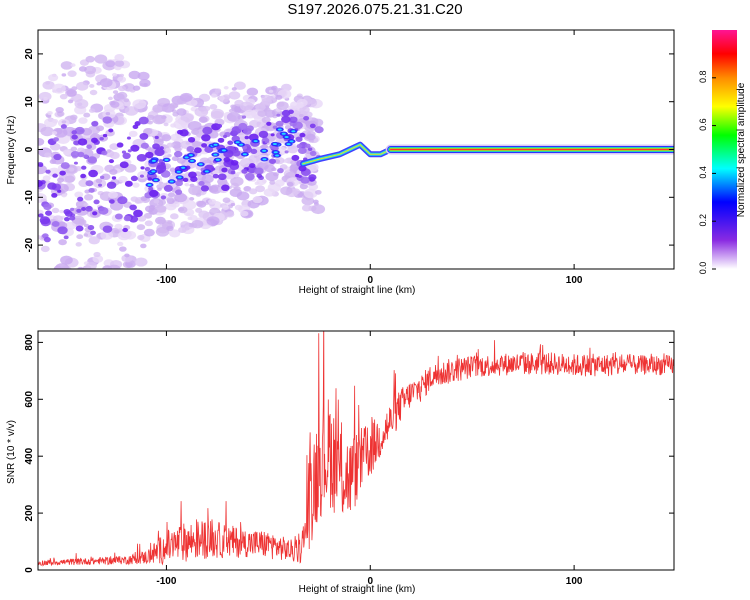 Image resolution: width=750 pixels, height=600 pixels. What do you see at coordinates (574, 280) in the screenshot?
I see `spectrogram-xtick-label: 100` at bounding box center [574, 280].